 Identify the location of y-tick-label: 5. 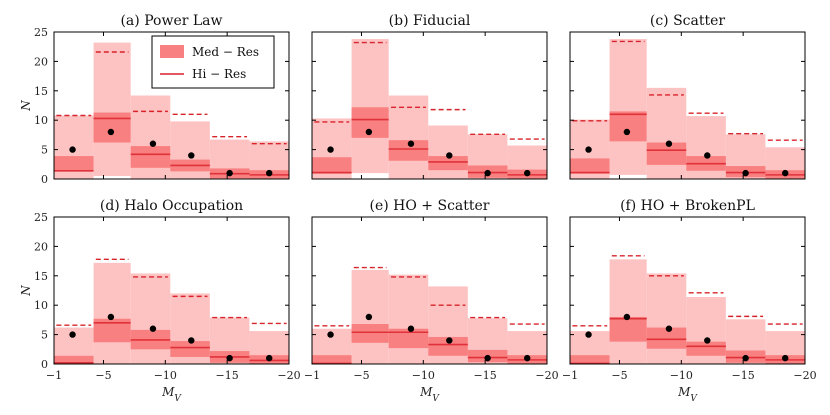
(44, 150).